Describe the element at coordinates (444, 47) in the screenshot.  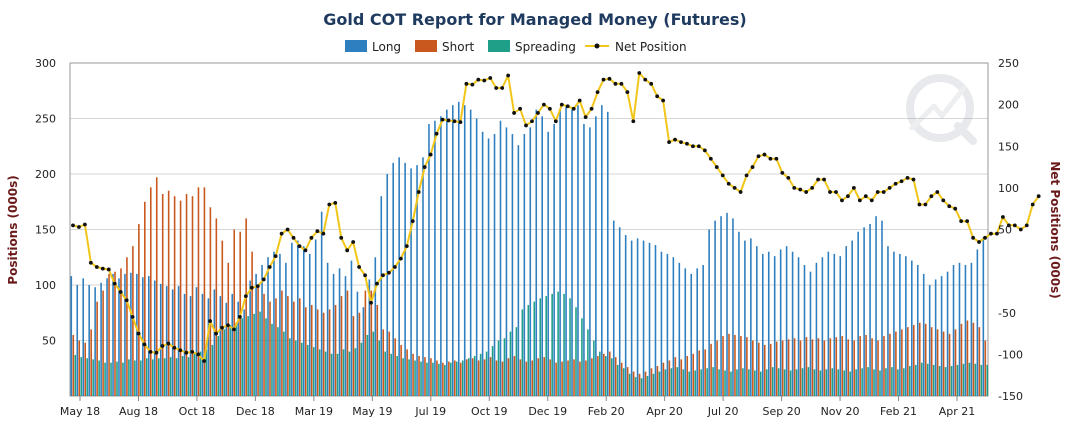
I see `legend-item-short: Short` at that location.